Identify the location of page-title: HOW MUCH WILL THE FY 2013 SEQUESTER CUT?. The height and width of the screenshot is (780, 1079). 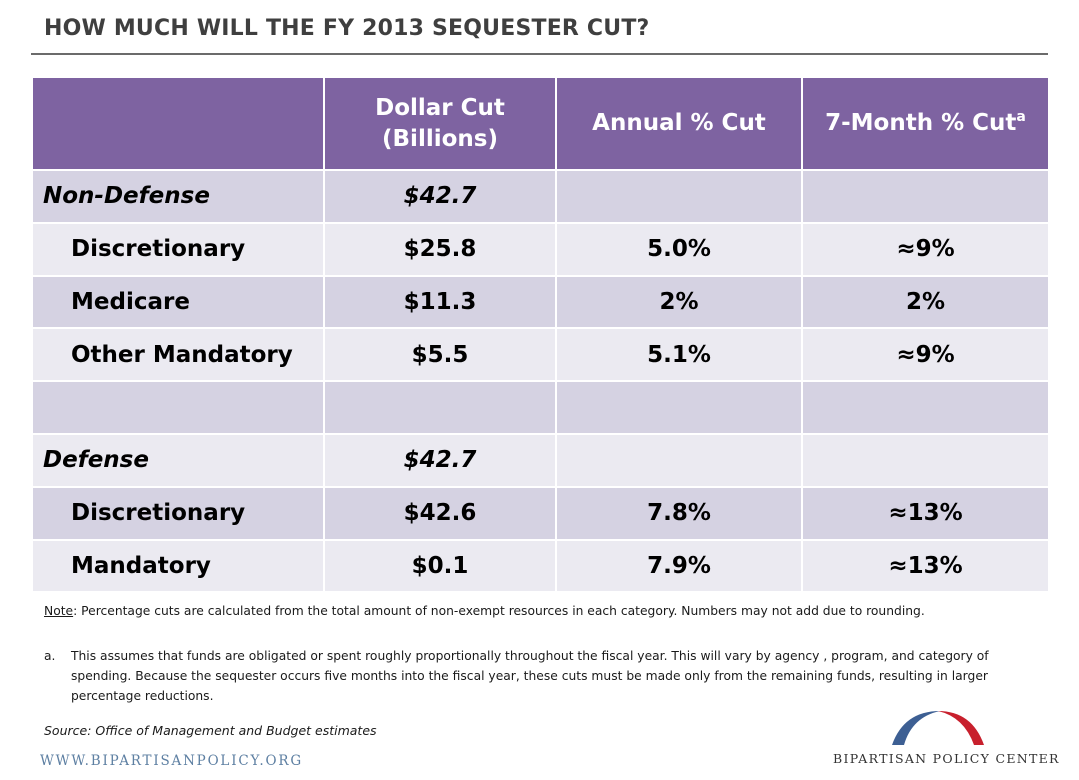
(347, 28).